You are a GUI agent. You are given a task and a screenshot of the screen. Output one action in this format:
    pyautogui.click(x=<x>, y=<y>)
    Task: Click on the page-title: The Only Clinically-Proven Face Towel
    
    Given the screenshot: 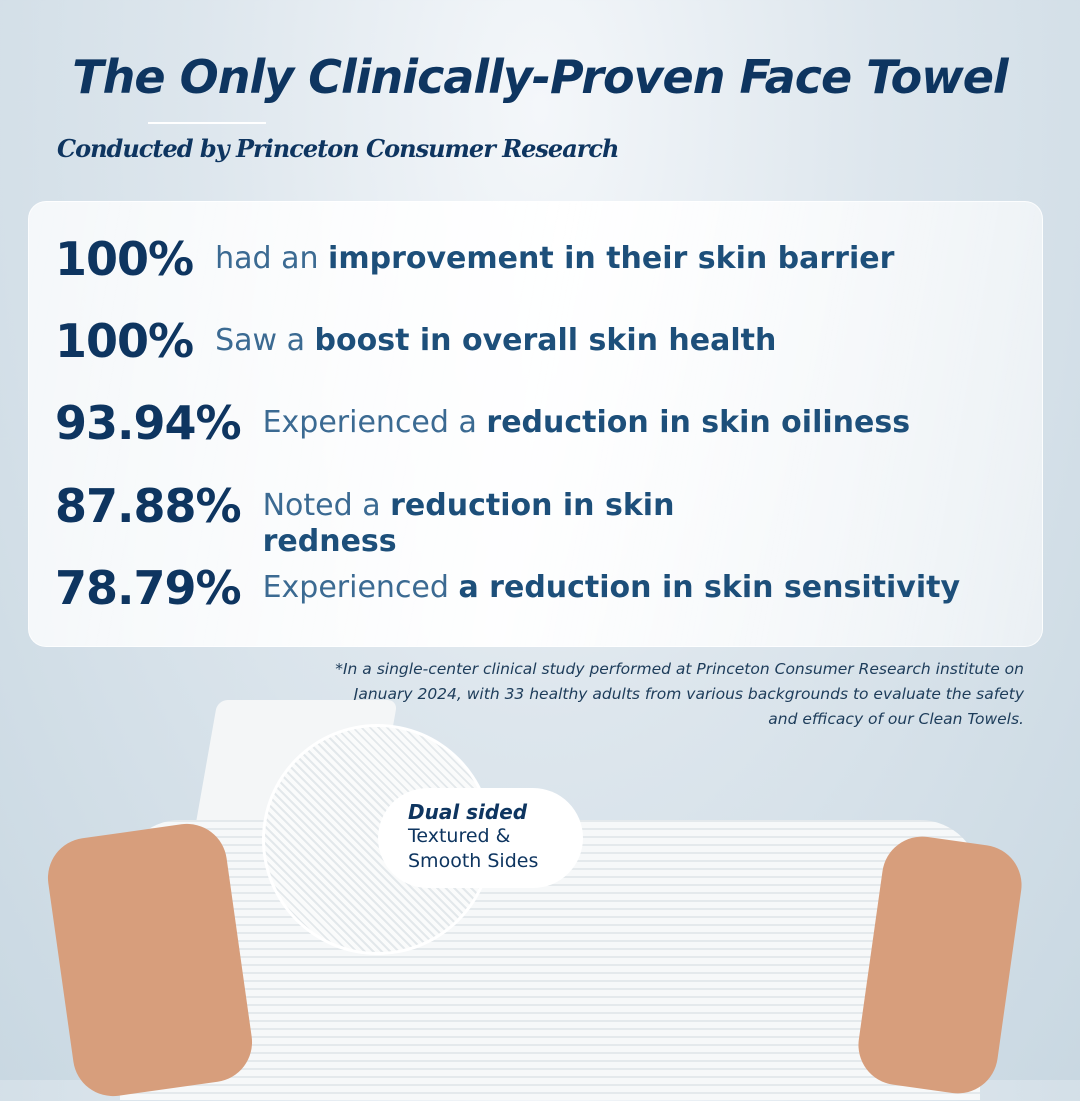 What is the action you would take?
    pyautogui.click(x=540, y=77)
    